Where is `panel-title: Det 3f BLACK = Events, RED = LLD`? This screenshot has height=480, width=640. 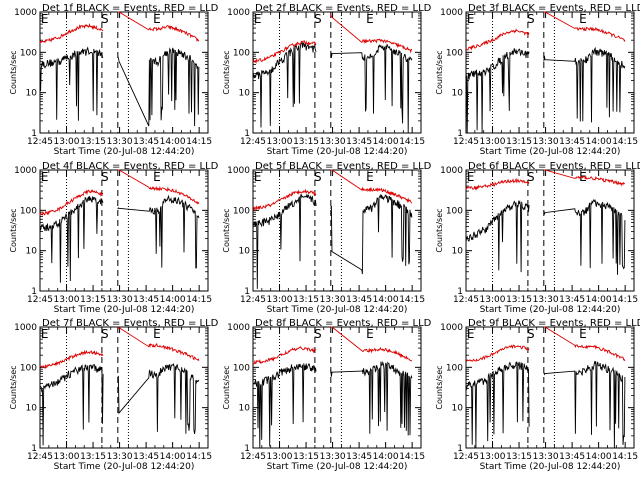
panel-title: Det 3f BLACK = Events, RED = LLD is located at coordinates (554, 8).